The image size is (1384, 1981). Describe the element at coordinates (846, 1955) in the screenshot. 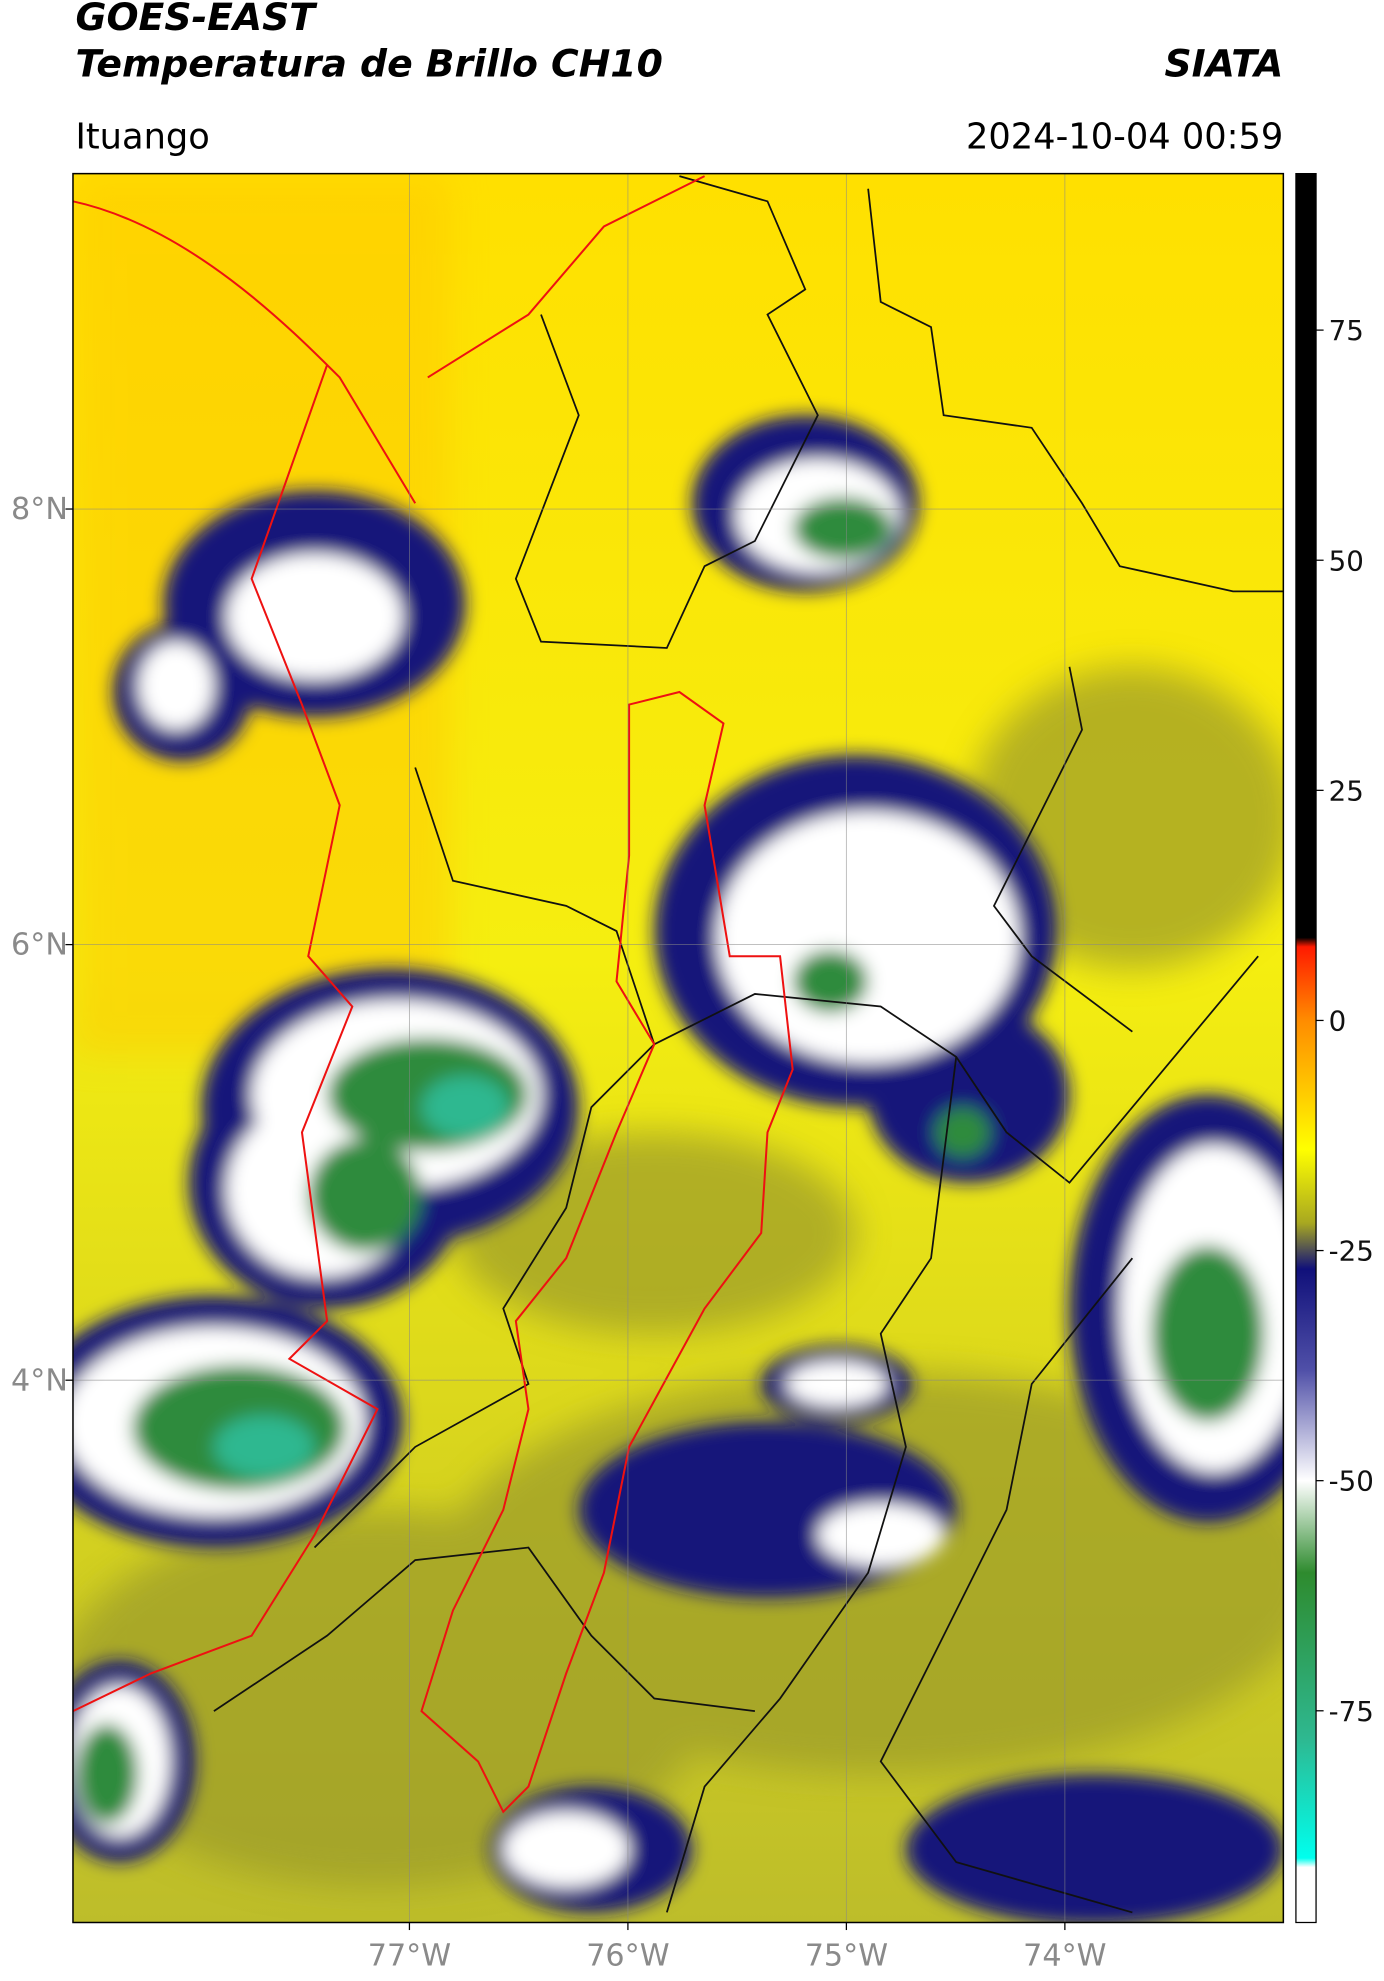

I see `x-tick-label: 75°W` at that location.